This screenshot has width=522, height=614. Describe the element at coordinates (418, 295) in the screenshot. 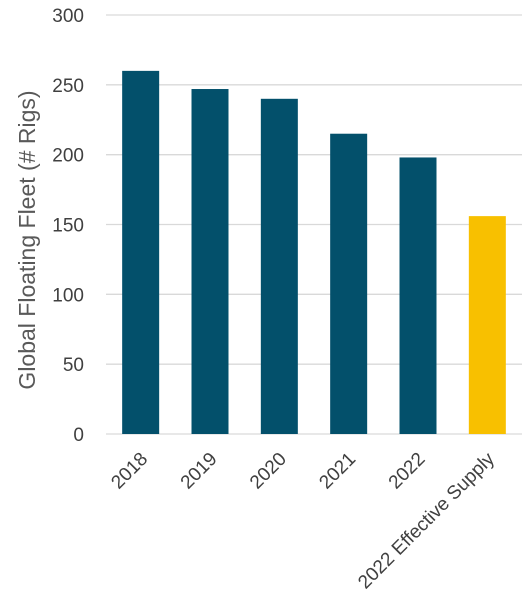

I see `bar-2022` at that location.